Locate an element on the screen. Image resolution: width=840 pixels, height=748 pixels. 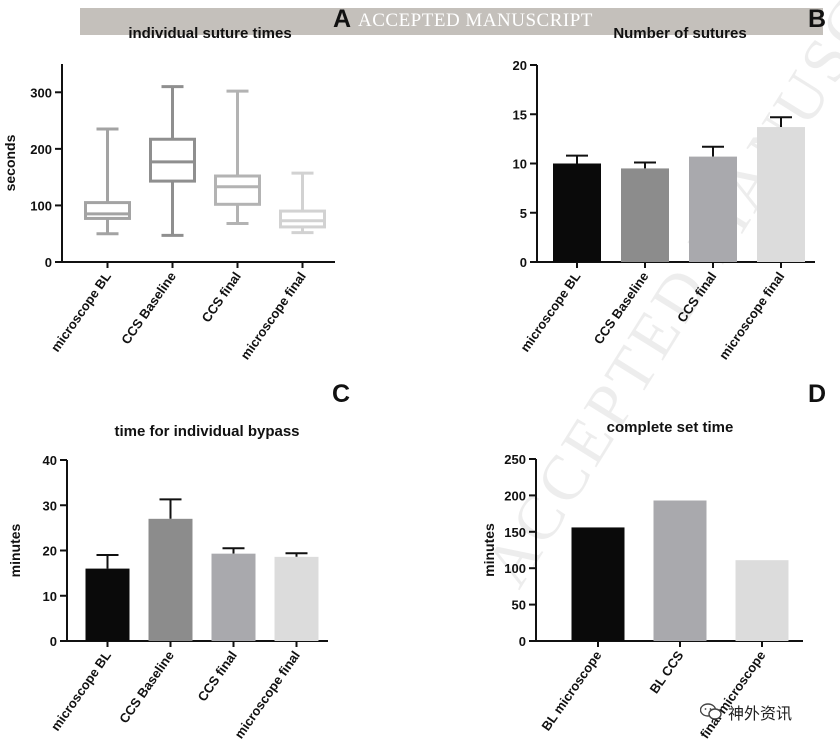
panel-c-x-tick-label: CCS final is located at coordinates (217, 676).